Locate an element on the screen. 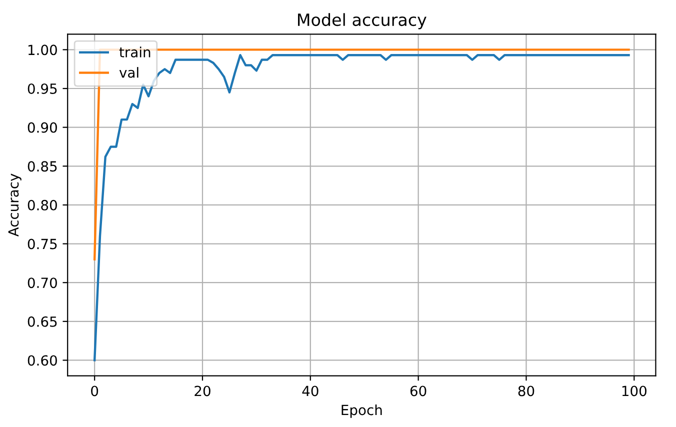 This screenshot has height=427, width=676. y-tick-label: 0.95 is located at coordinates (42, 88).